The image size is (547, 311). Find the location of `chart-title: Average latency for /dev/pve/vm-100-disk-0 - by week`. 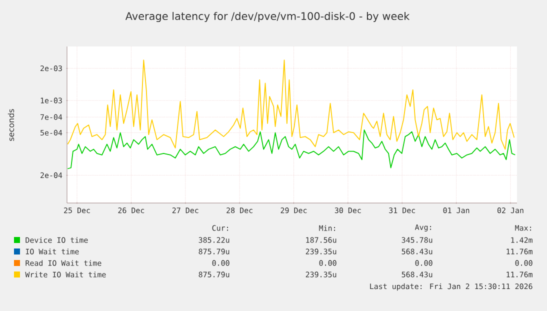

chart-title: Average latency for /dev/pve/vm-100-disk-0 - by week is located at coordinates (267, 17).